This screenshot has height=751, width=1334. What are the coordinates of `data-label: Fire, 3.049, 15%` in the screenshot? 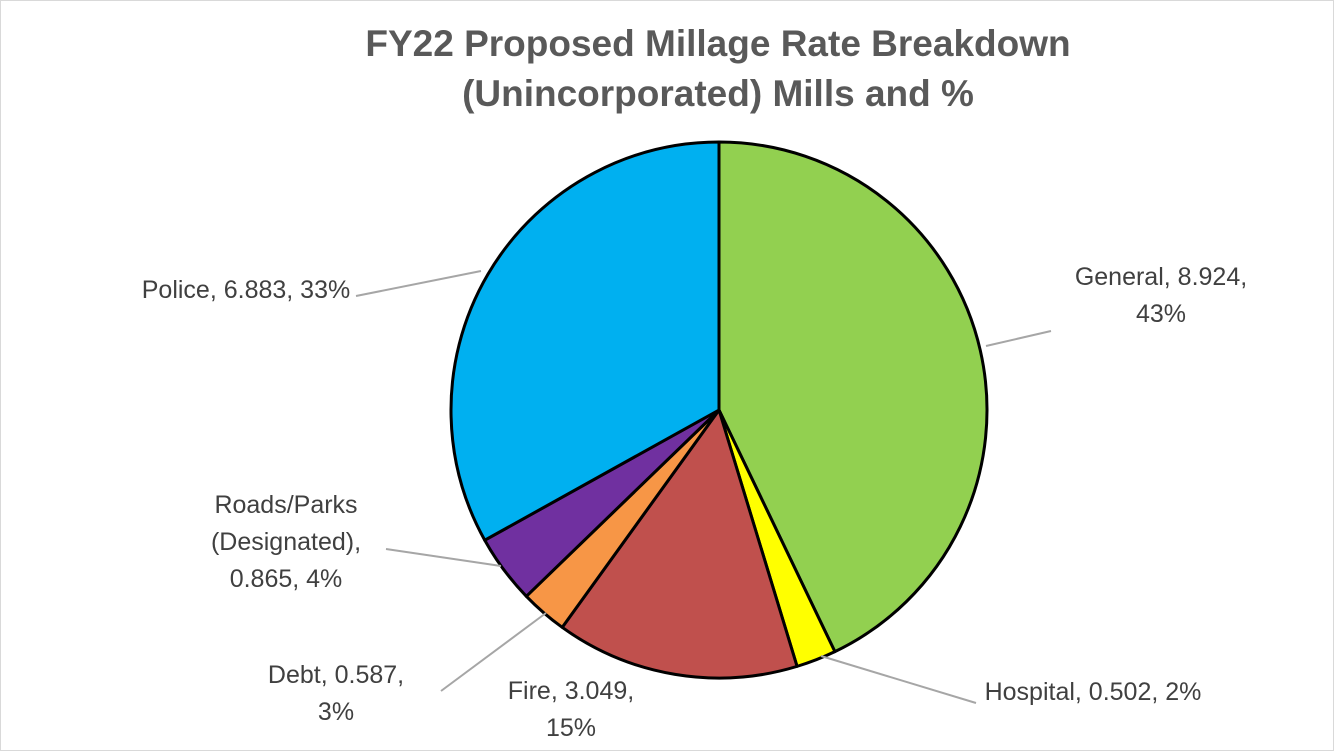 It's located at (571, 709).